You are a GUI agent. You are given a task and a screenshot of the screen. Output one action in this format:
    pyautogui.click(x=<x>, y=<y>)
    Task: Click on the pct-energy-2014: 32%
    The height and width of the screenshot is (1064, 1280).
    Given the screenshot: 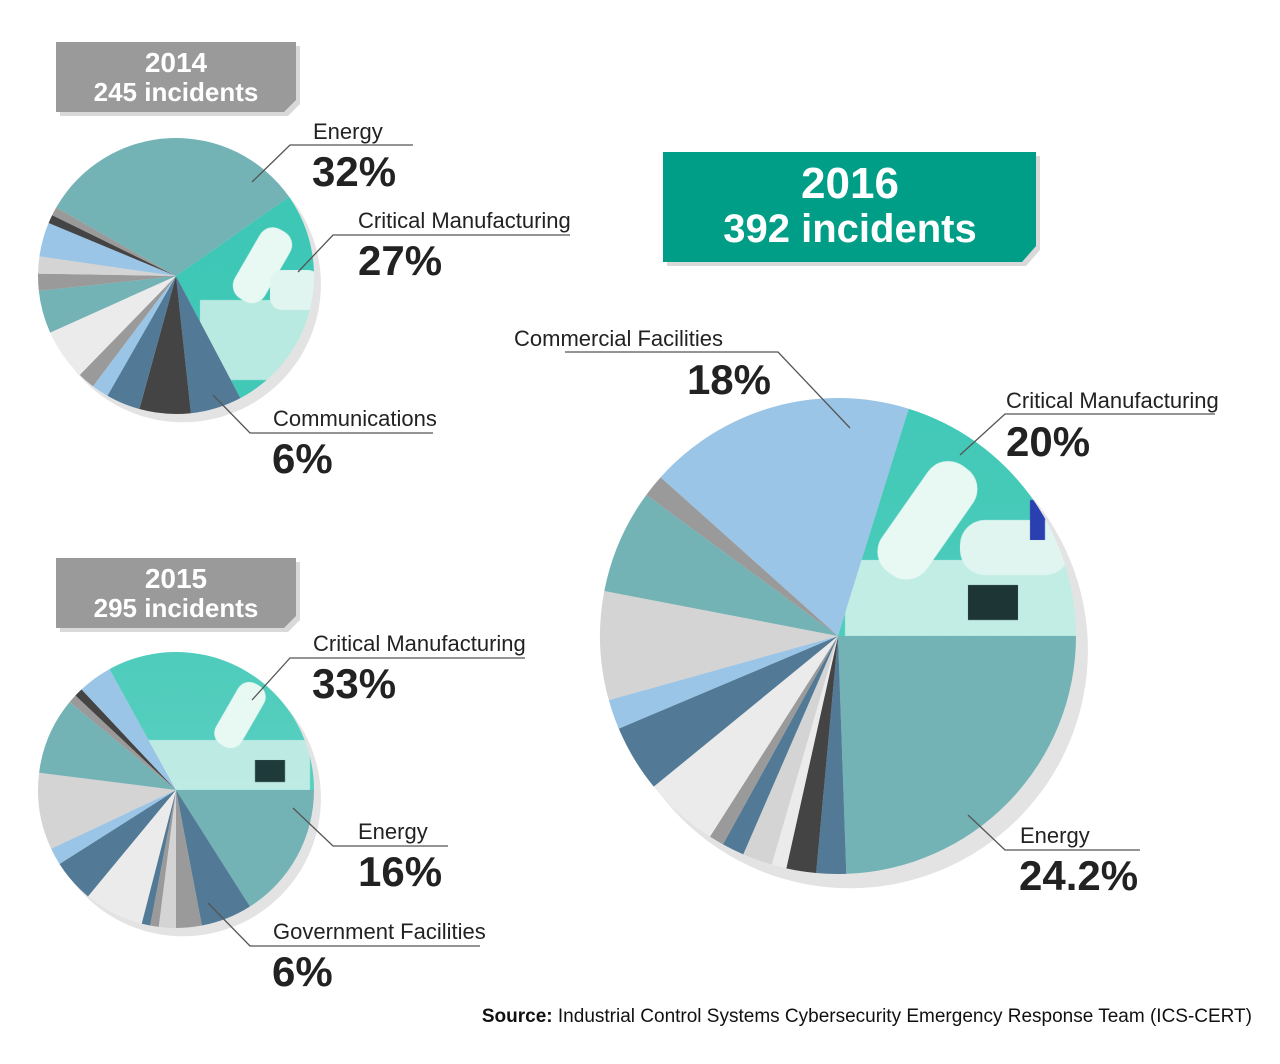 What is the action you would take?
    pyautogui.click(x=354, y=171)
    